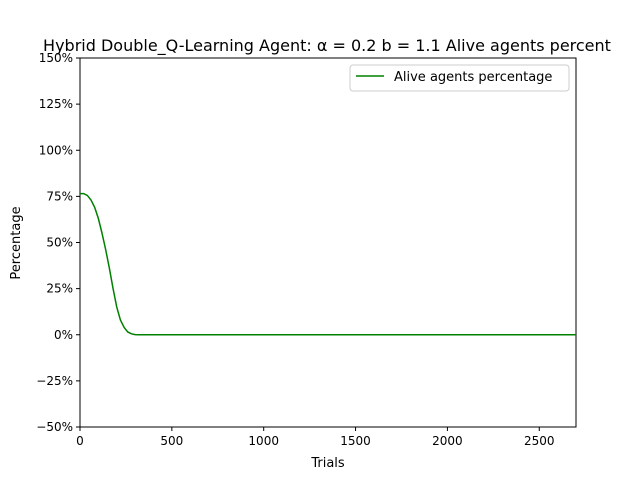  I want to click on y-tick-label: −50%, so click(54, 427).